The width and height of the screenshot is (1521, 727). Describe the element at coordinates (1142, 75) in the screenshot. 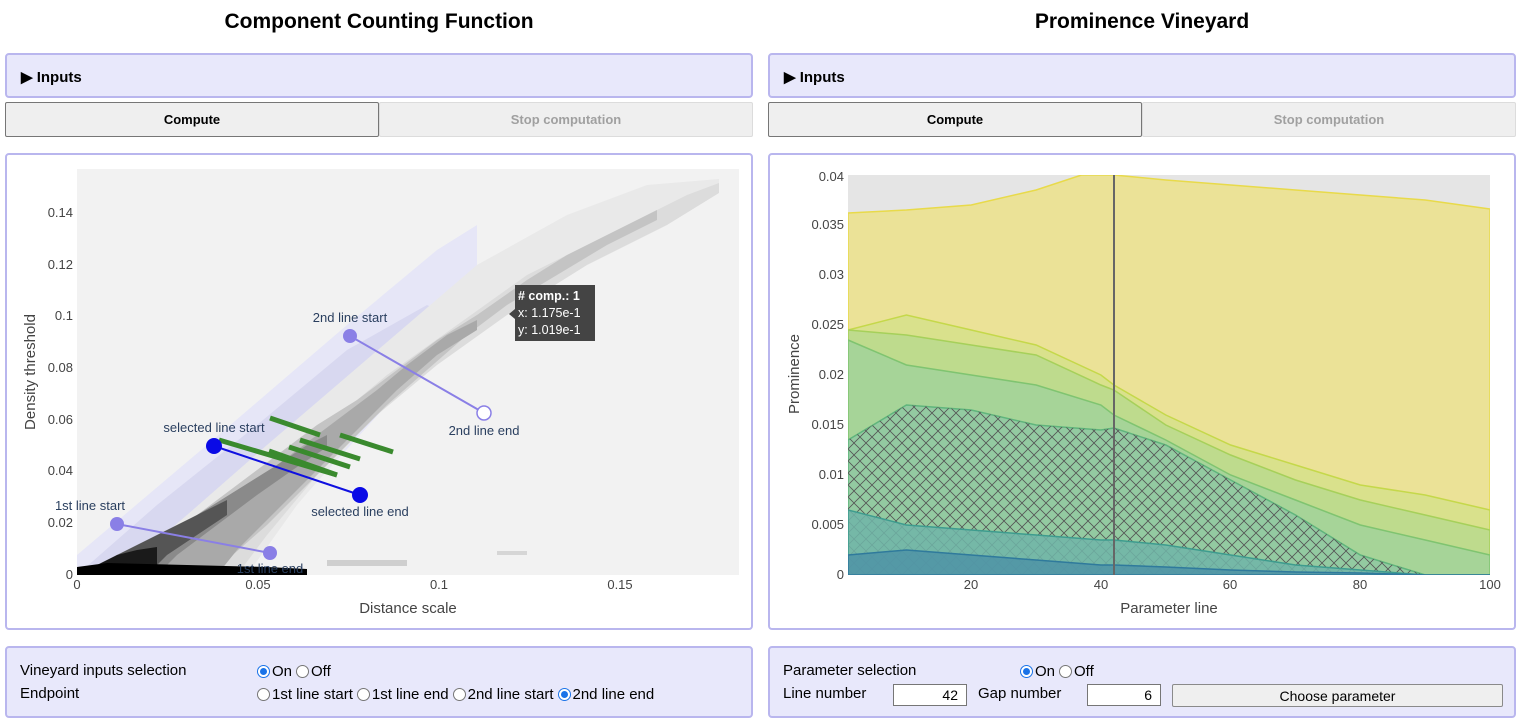

I see `vineyard-inputs-toggle: ▶ Inputs` at that location.